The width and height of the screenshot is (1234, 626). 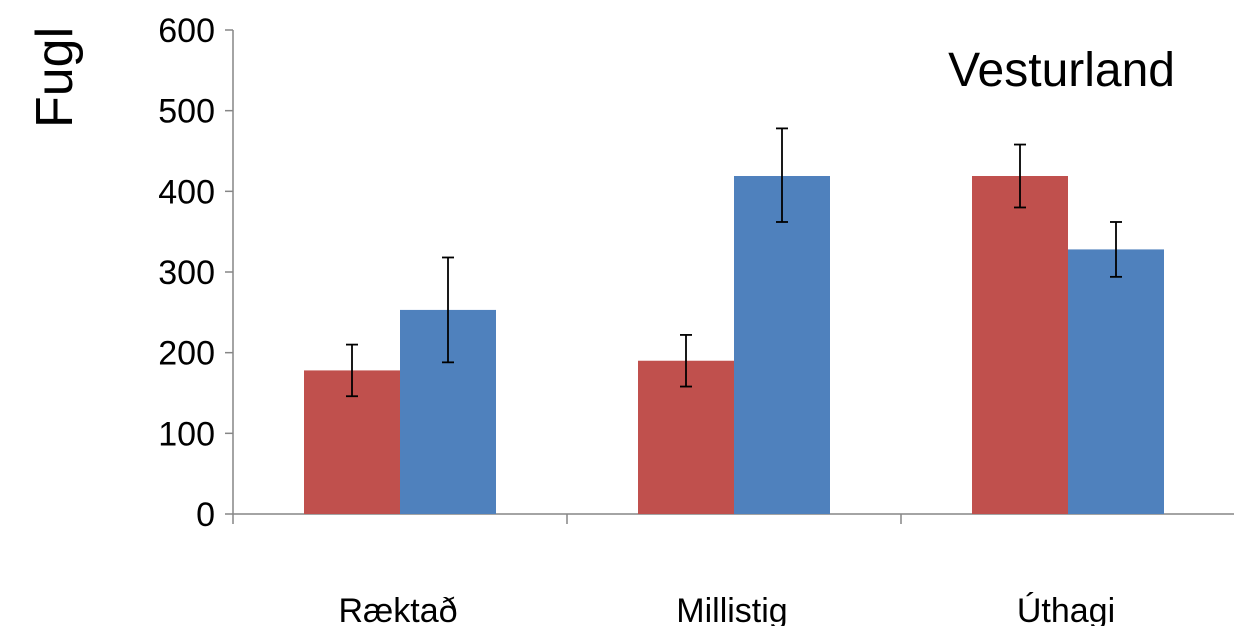 What do you see at coordinates (733, 569) in the screenshot?
I see `x-axis: Ræktað Millistig Úthagi` at bounding box center [733, 569].